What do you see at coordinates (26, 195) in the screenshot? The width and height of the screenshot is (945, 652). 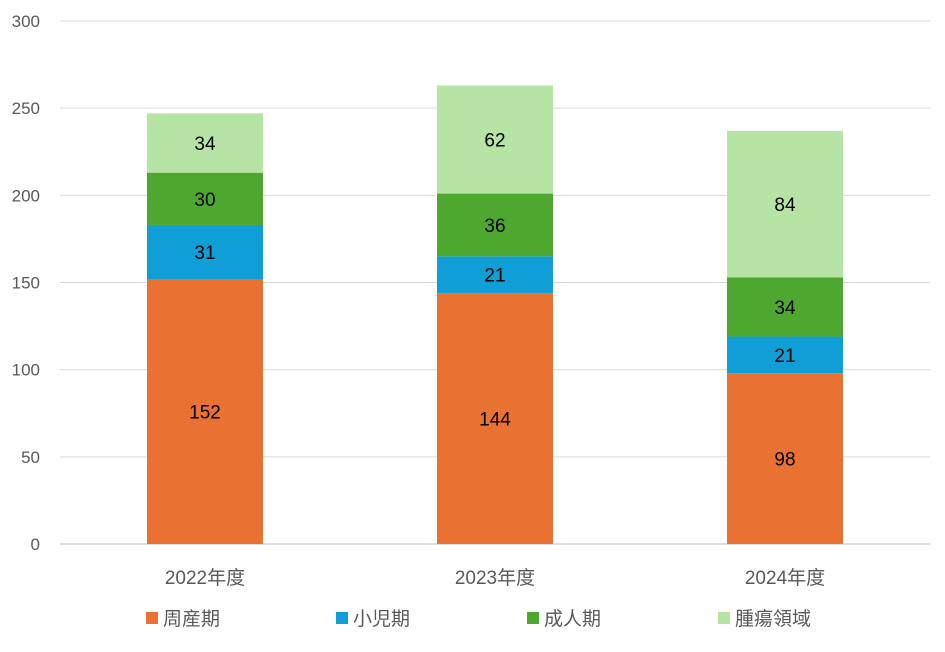 I see `y-tick-label: 200` at bounding box center [26, 195].